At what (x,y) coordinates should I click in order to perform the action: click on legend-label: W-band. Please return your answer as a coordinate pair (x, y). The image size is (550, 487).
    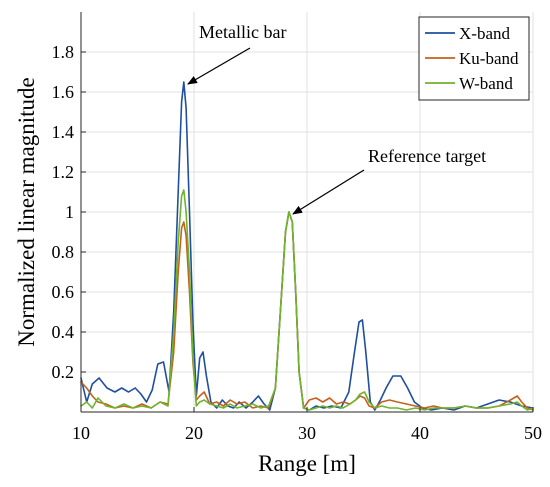
    Looking at the image, I should click on (486, 83).